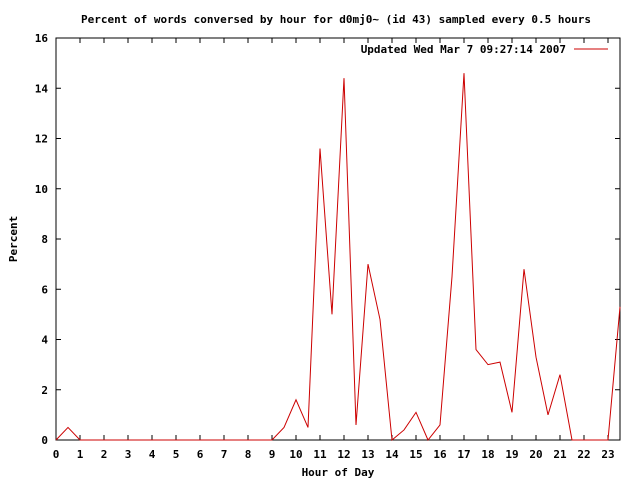  Describe the element at coordinates (343, 454) in the screenshot. I see `x-tick-label: 12` at that location.